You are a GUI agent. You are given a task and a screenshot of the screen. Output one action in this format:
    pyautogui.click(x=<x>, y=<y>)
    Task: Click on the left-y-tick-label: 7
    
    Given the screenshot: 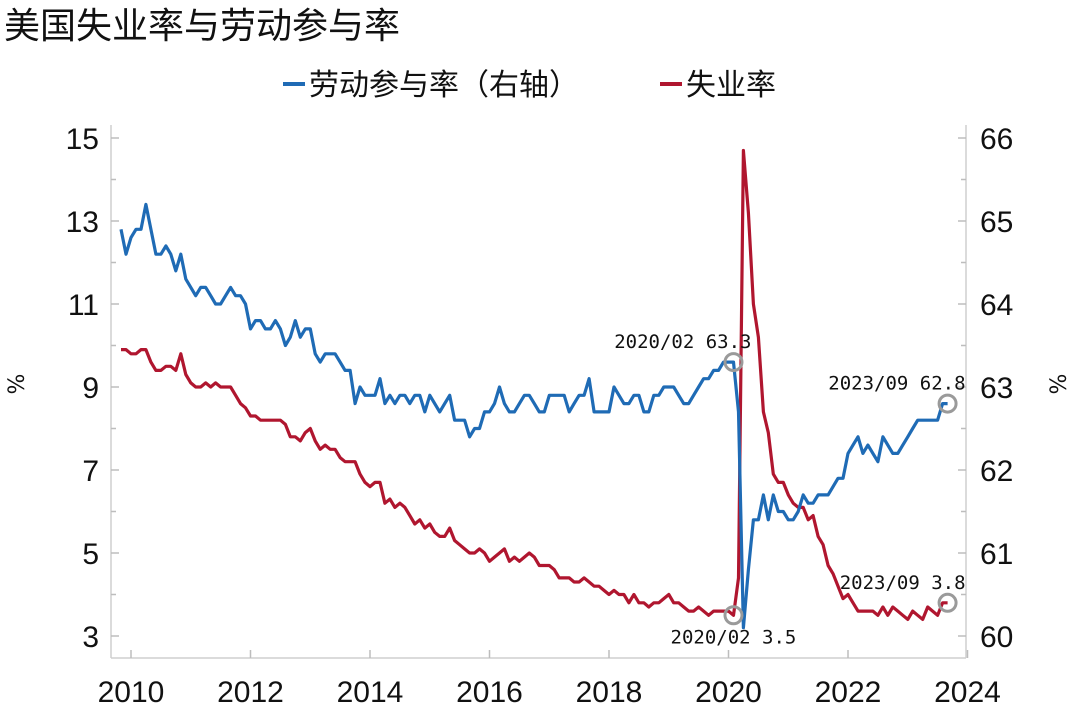 What is the action you would take?
    pyautogui.click(x=90, y=471)
    